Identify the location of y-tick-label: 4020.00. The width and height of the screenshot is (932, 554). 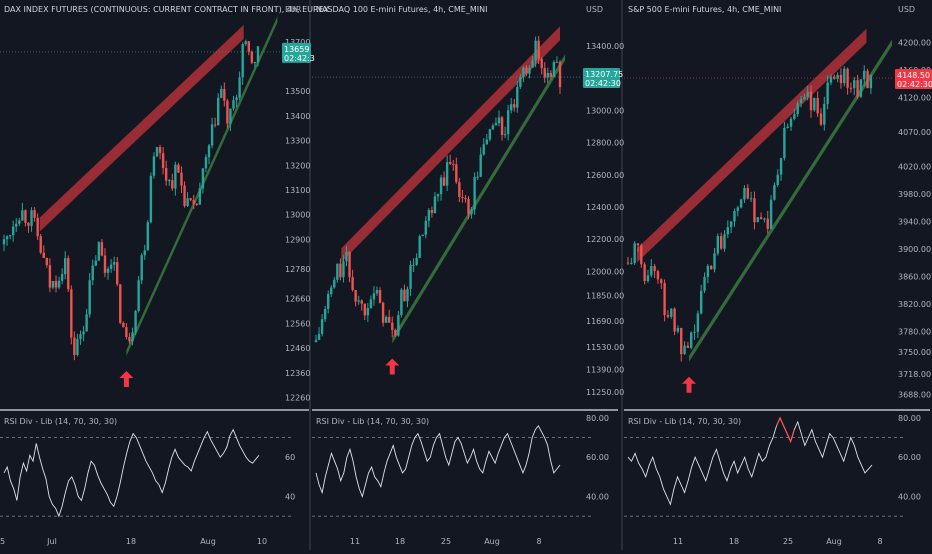
(914, 166).